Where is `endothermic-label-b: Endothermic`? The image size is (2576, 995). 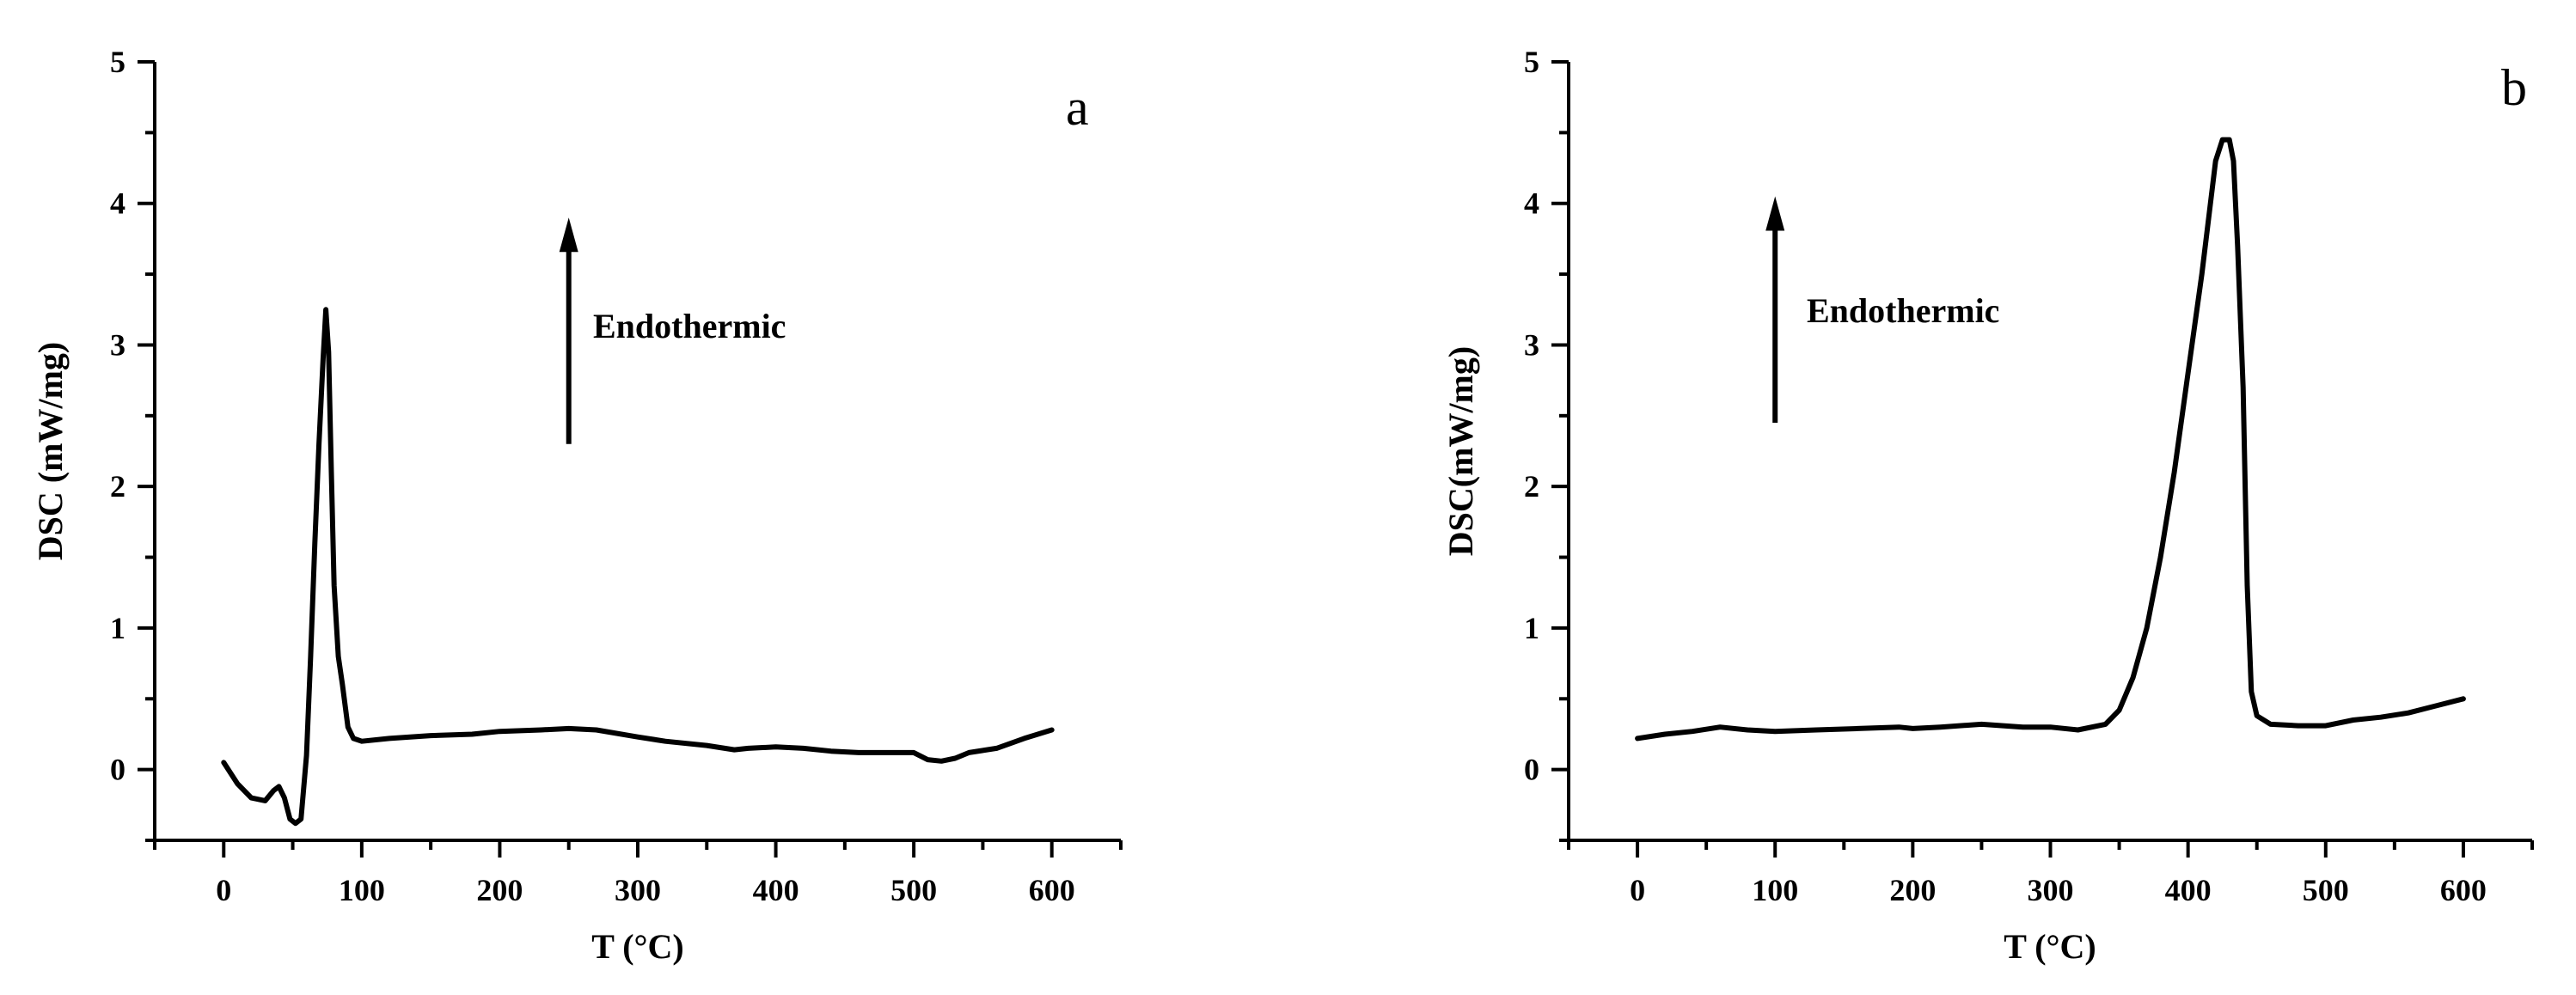
endothermic-label-b: Endothermic is located at coordinates (1903, 311).